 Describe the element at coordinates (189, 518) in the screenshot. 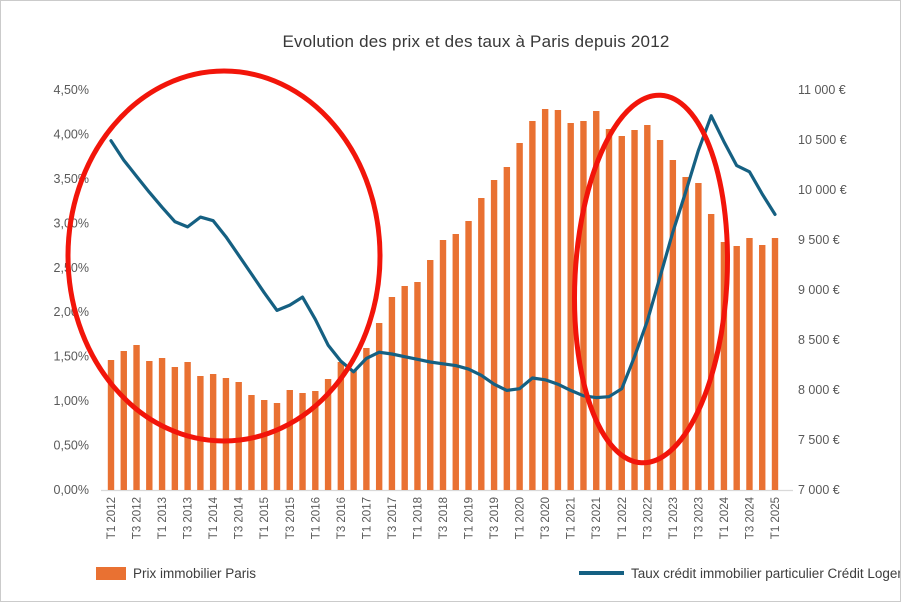

I see `x-axis-tick-label: T3 2013` at that location.